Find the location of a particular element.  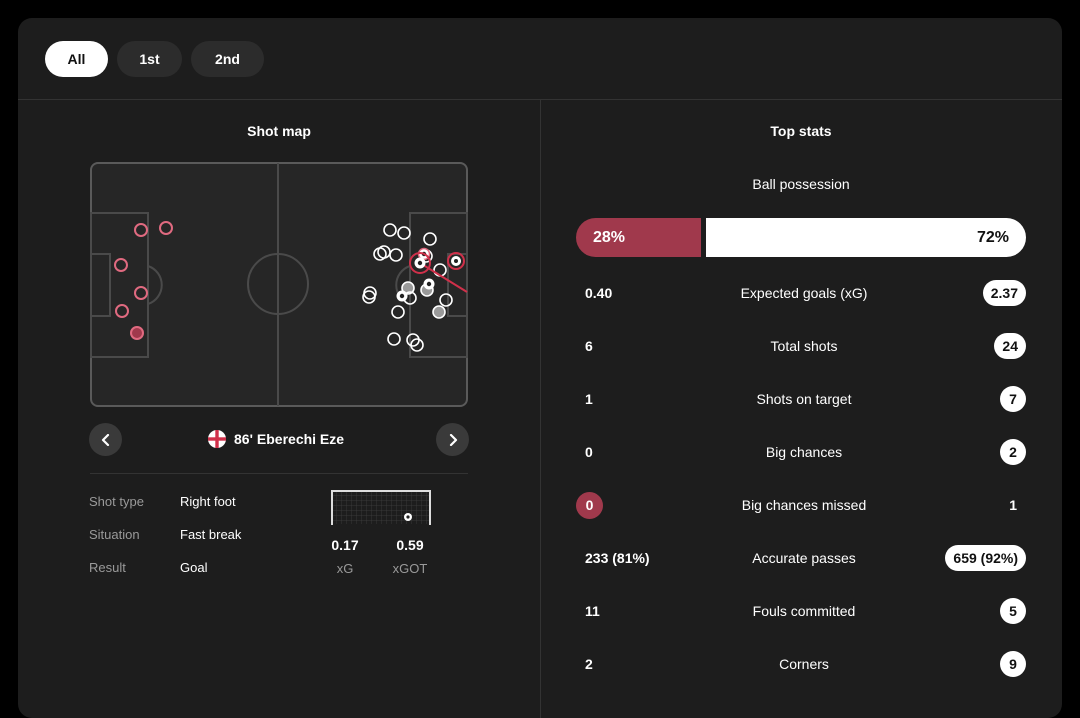

stat-away-value: 9 is located at coordinates (1013, 664).